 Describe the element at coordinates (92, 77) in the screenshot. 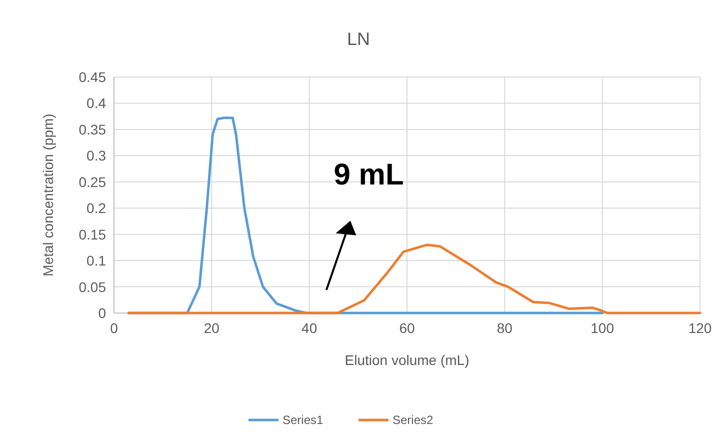

I see `y-tick-label: 0.45` at that location.